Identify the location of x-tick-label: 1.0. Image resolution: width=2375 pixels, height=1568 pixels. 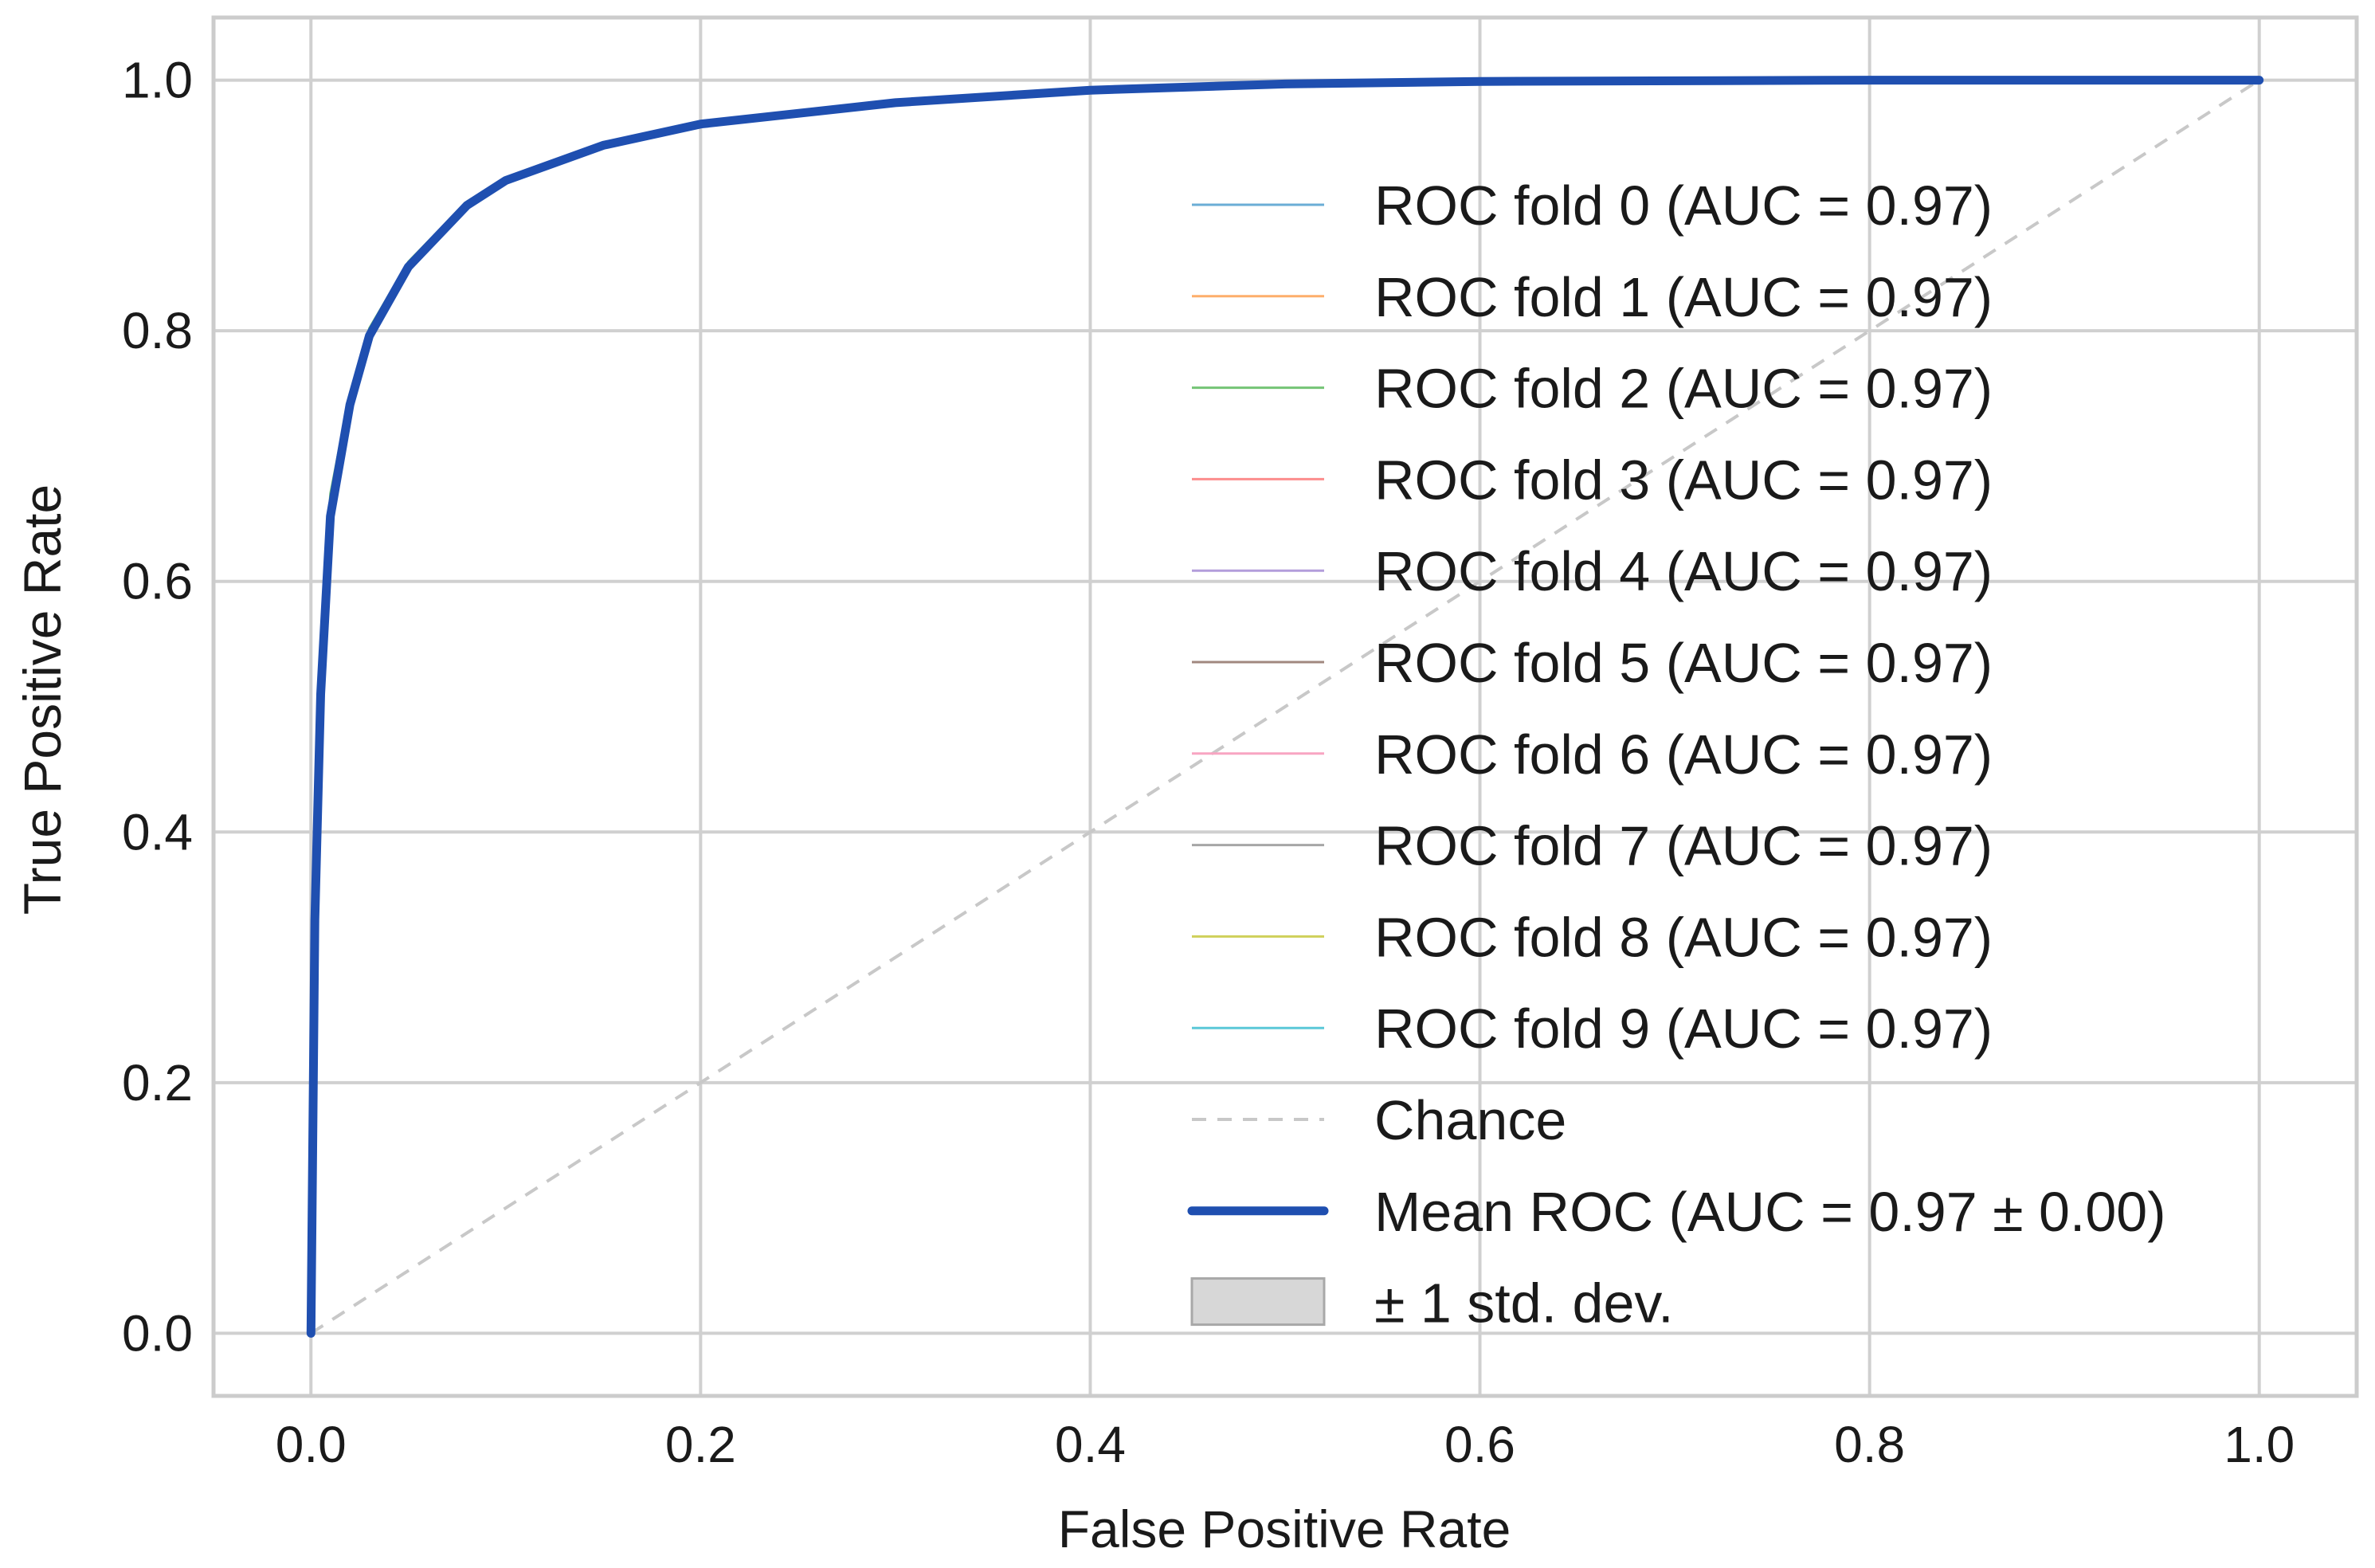
(2259, 1444).